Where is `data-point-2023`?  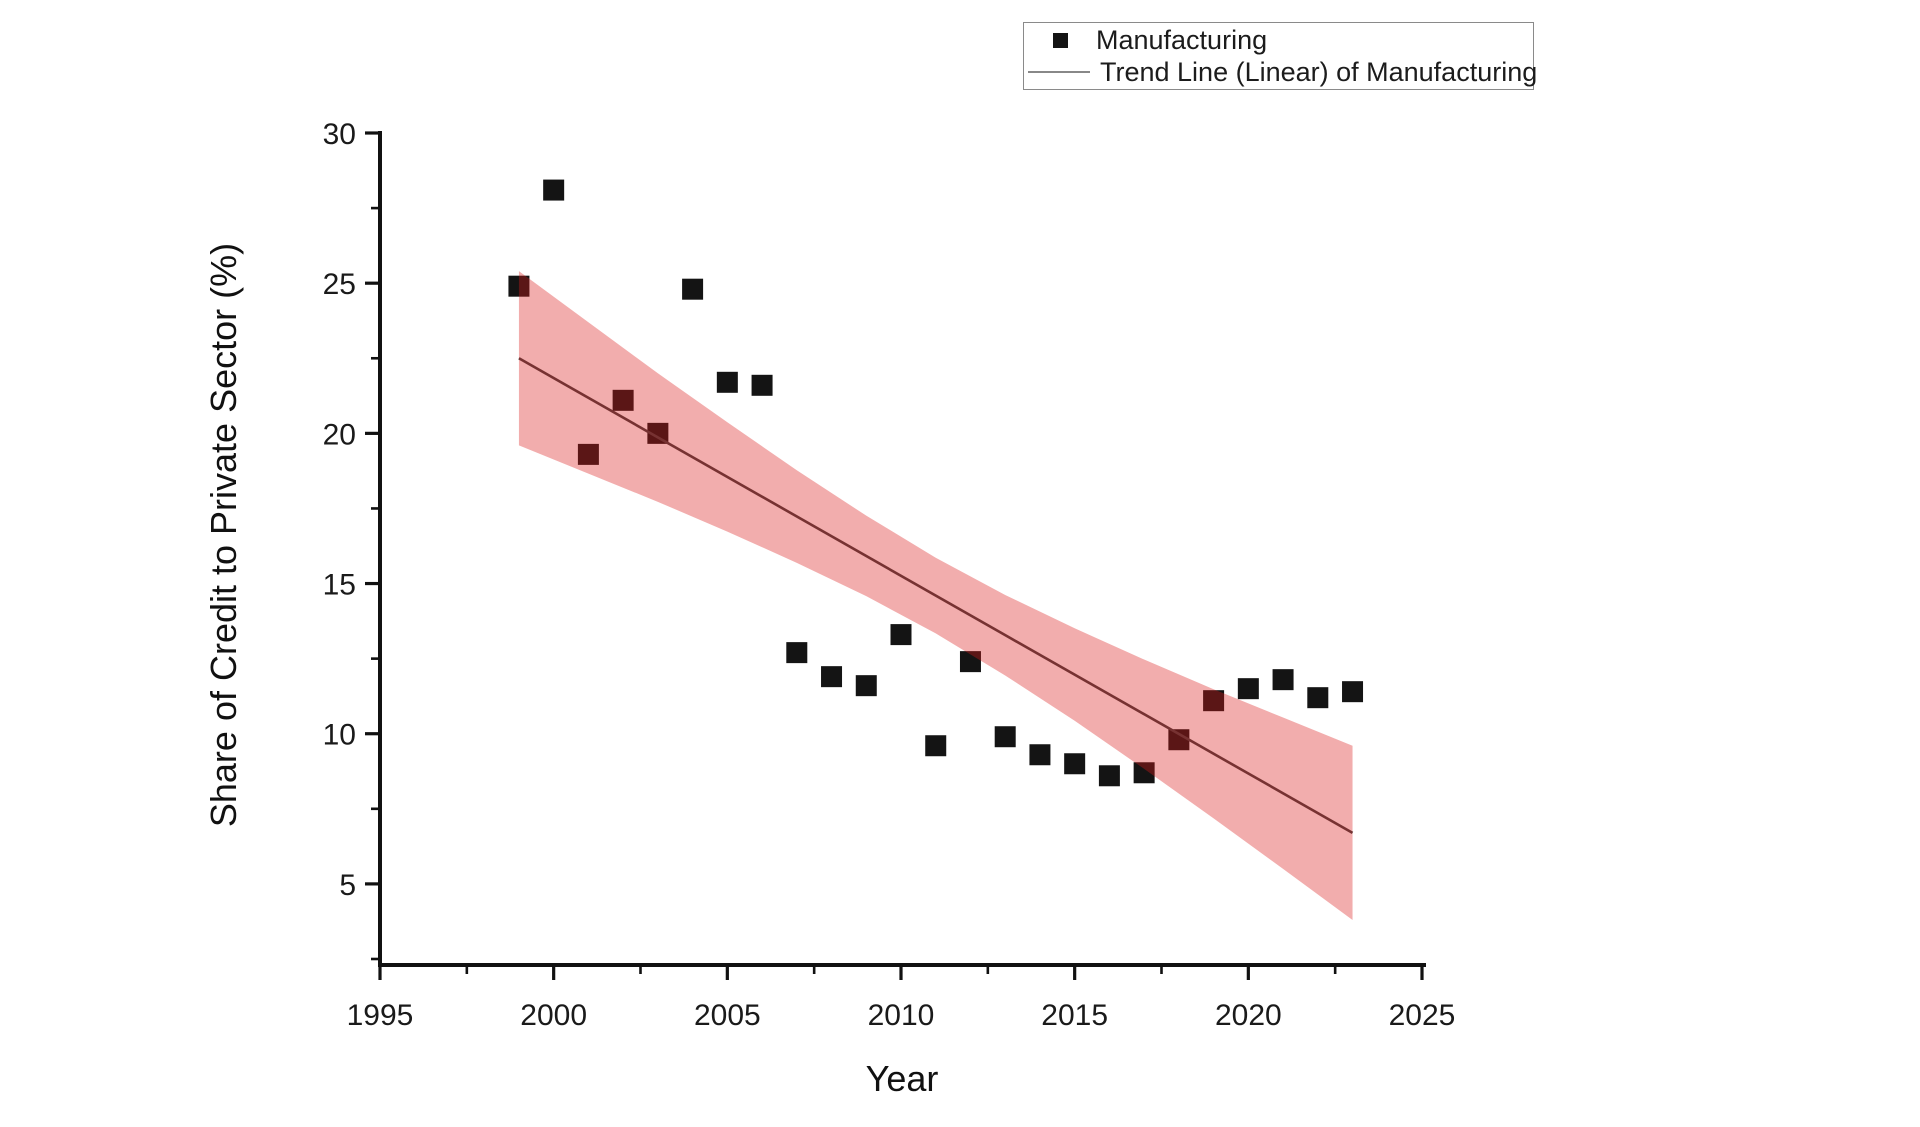 data-point-2023 is located at coordinates (1353, 692).